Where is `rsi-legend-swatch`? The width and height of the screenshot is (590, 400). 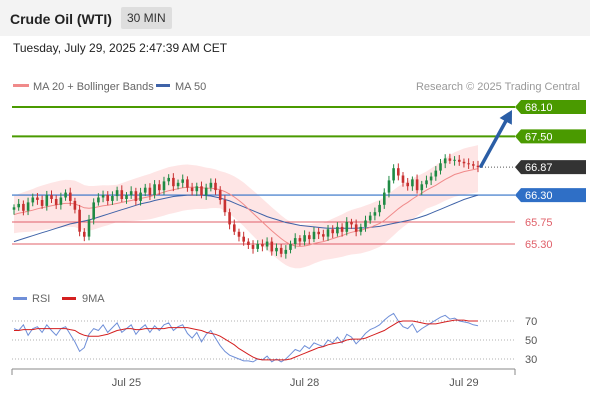
rsi-legend-swatch is located at coordinates (20, 298).